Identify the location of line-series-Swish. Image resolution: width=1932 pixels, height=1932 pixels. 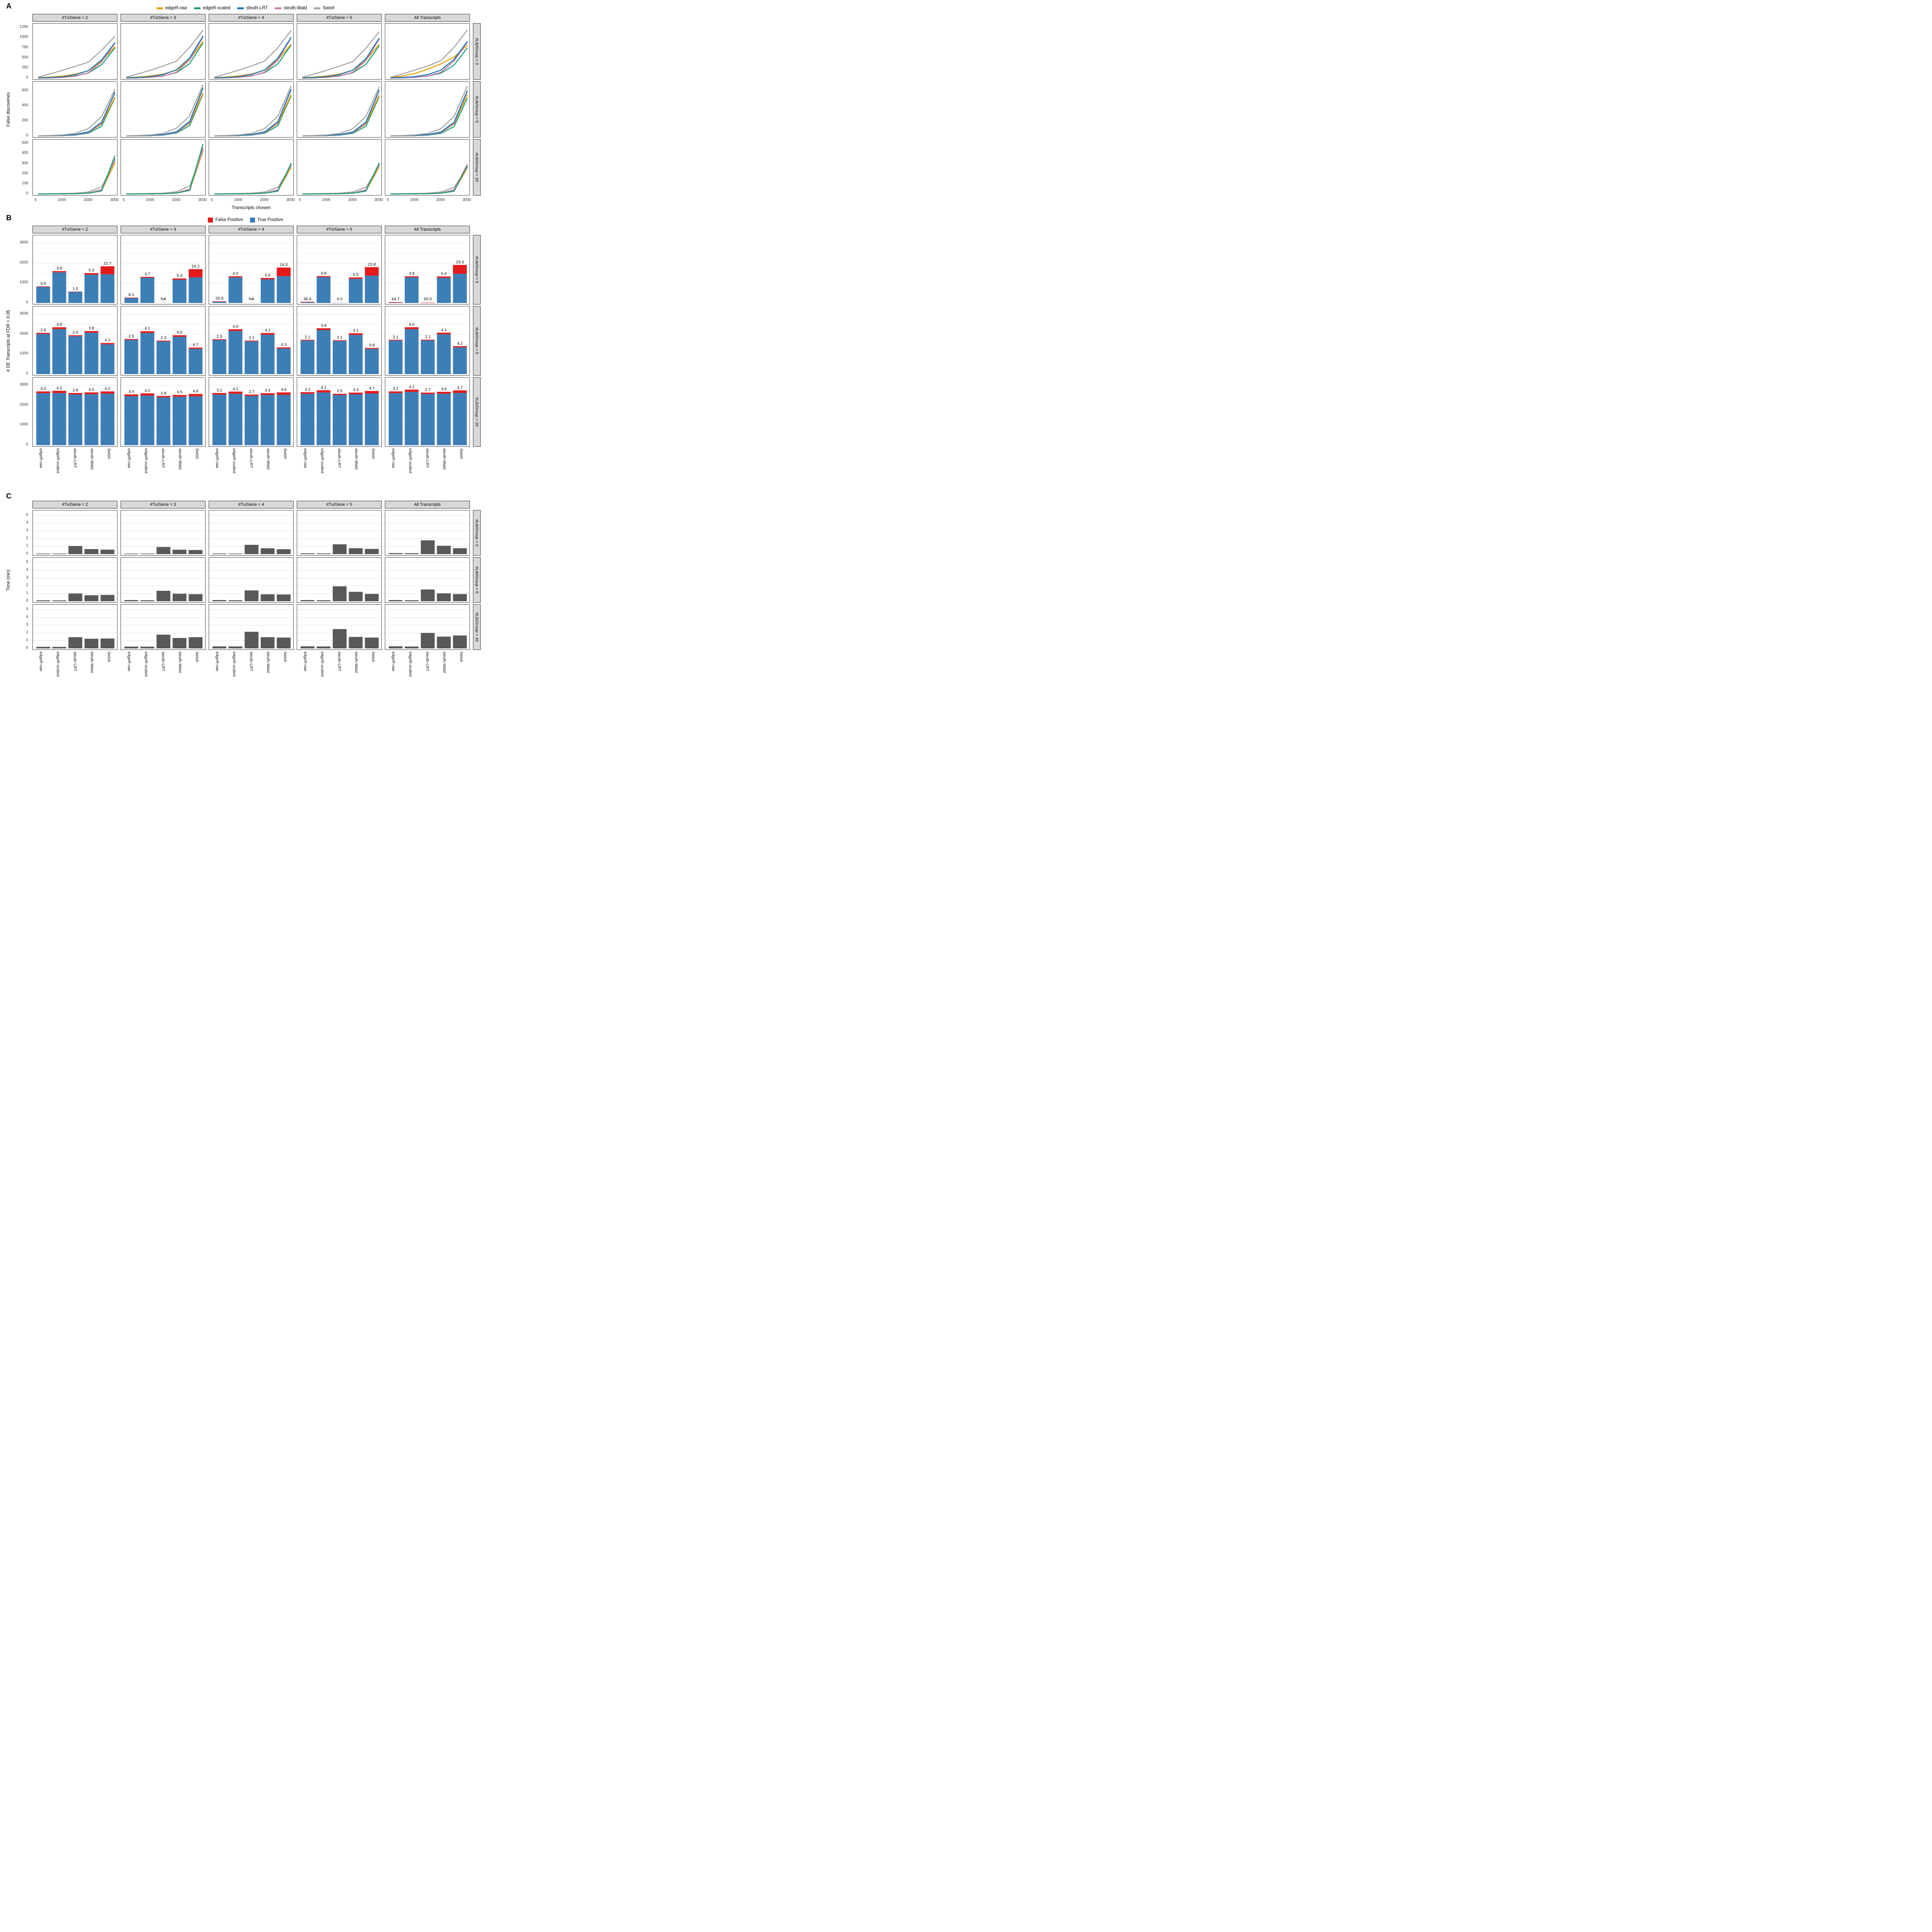
(429, 181).